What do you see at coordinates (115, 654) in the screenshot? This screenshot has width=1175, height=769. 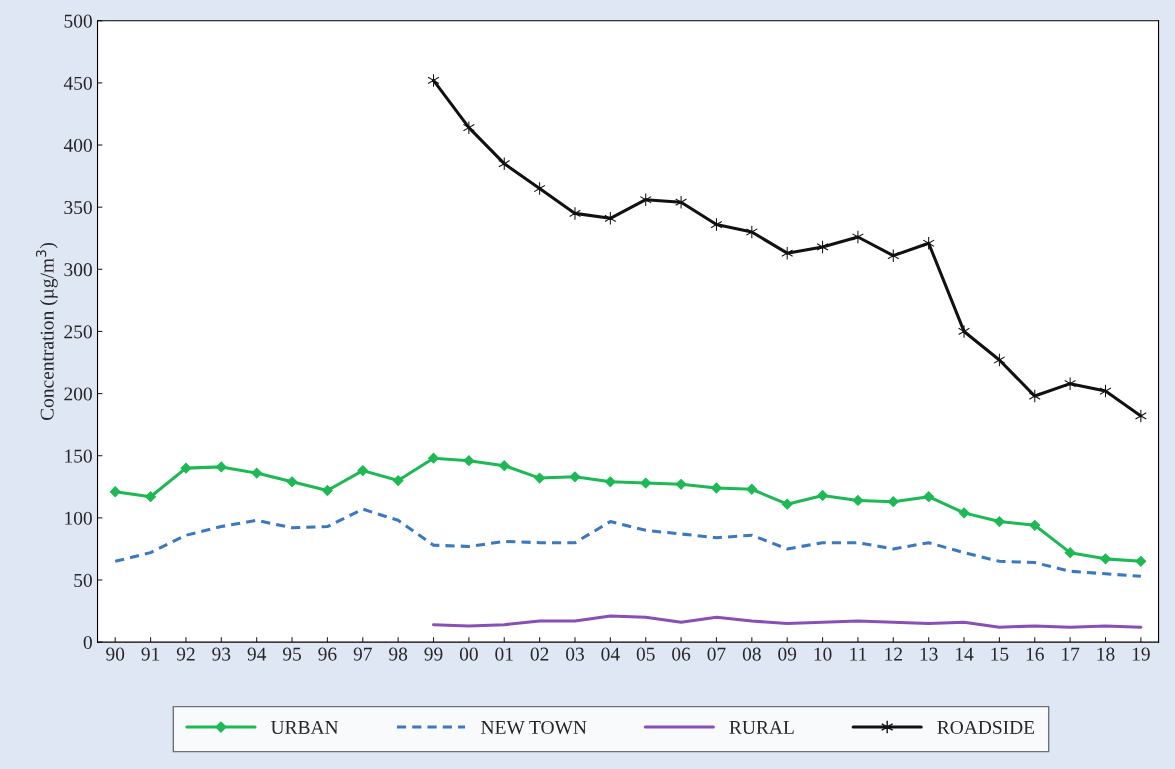 I see `x-tick-label: 90` at bounding box center [115, 654].